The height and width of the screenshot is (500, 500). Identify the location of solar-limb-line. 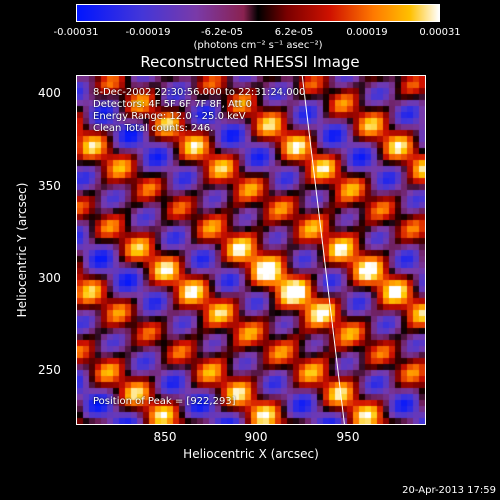
(323, 250).